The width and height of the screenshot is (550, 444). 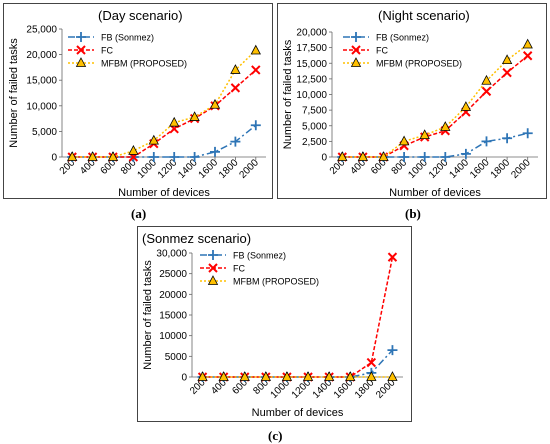 What do you see at coordinates (311, 79) in the screenshot?
I see `y-tick-label: 12,500` at bounding box center [311, 79].